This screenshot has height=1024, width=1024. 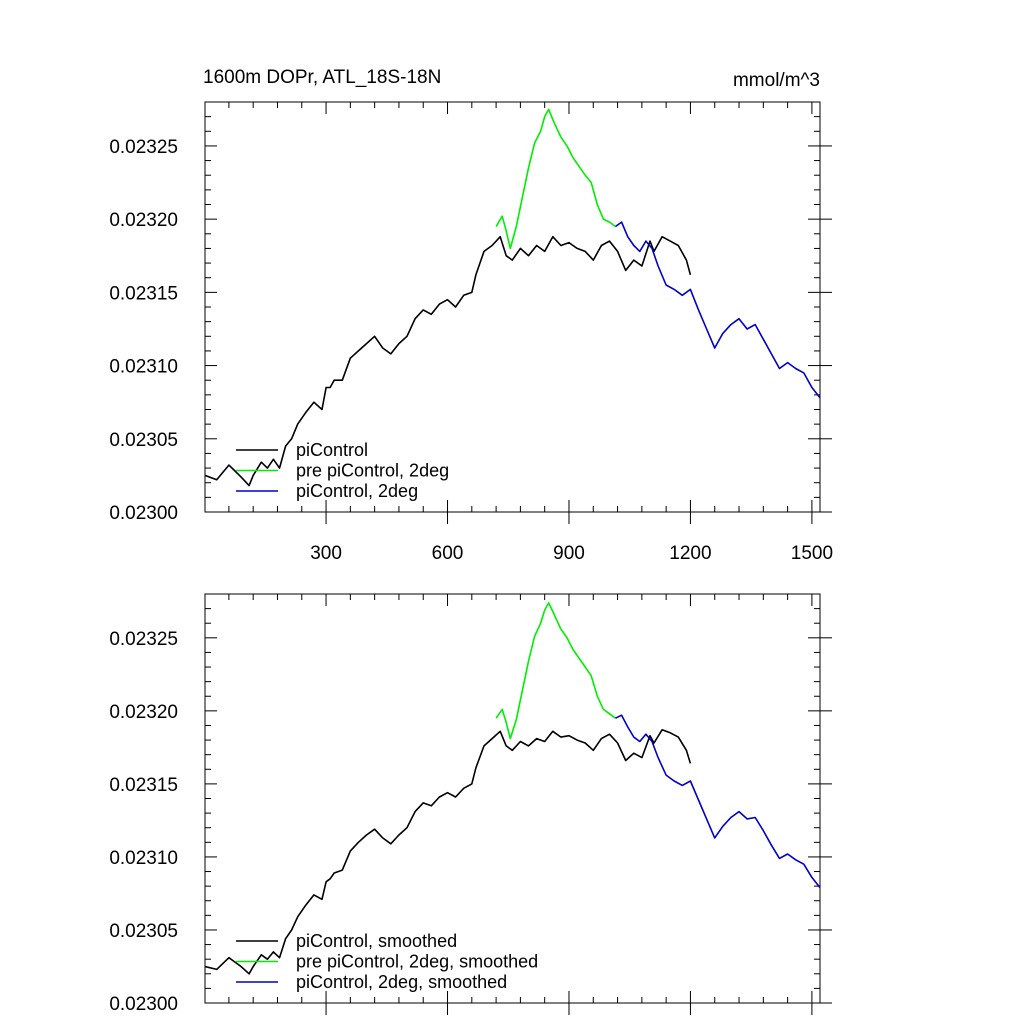 I want to click on x-tick-label: 300, so click(x=326, y=553).